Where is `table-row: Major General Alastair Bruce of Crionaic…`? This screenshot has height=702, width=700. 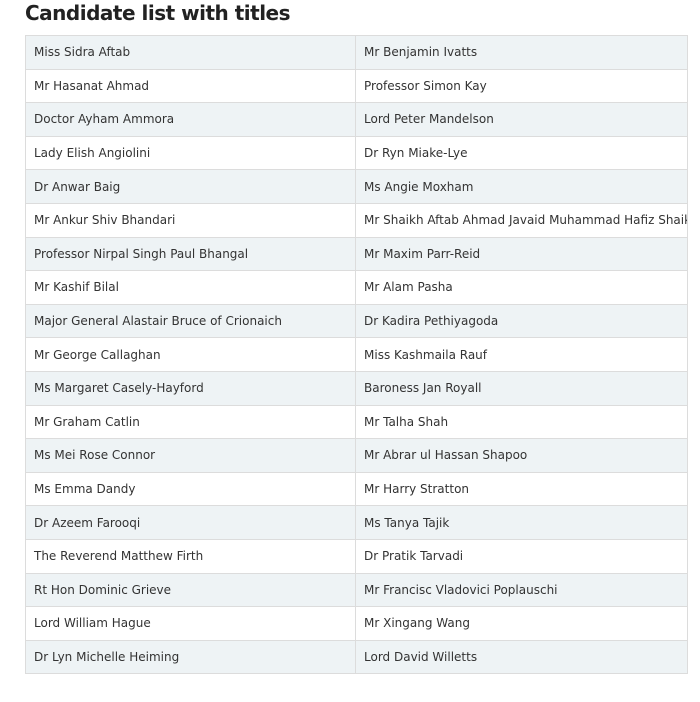
table-row: Major General Alastair Bruce of Crionaic… is located at coordinates (356, 321).